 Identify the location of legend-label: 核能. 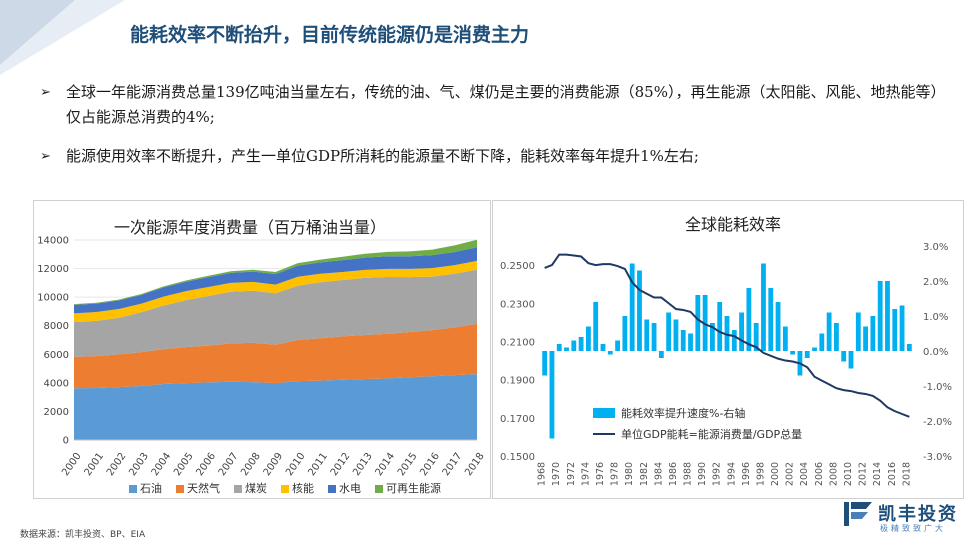
(303, 488).